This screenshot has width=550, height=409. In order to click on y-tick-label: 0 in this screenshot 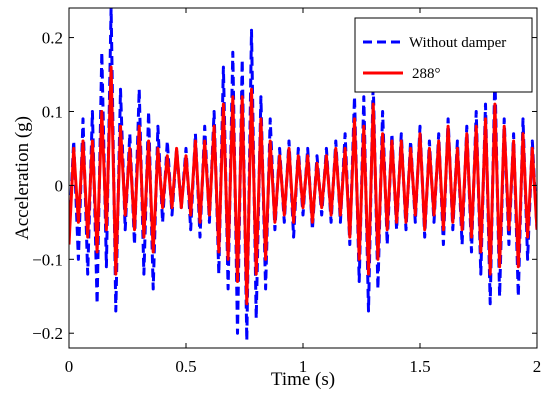, I will do `click(59, 185)`.